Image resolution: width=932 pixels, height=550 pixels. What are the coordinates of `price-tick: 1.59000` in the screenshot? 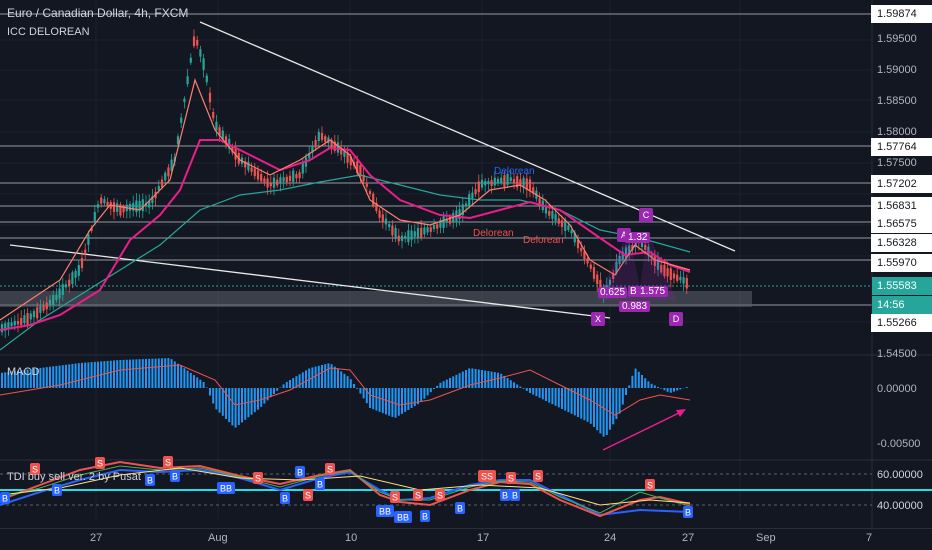 It's located at (897, 70).